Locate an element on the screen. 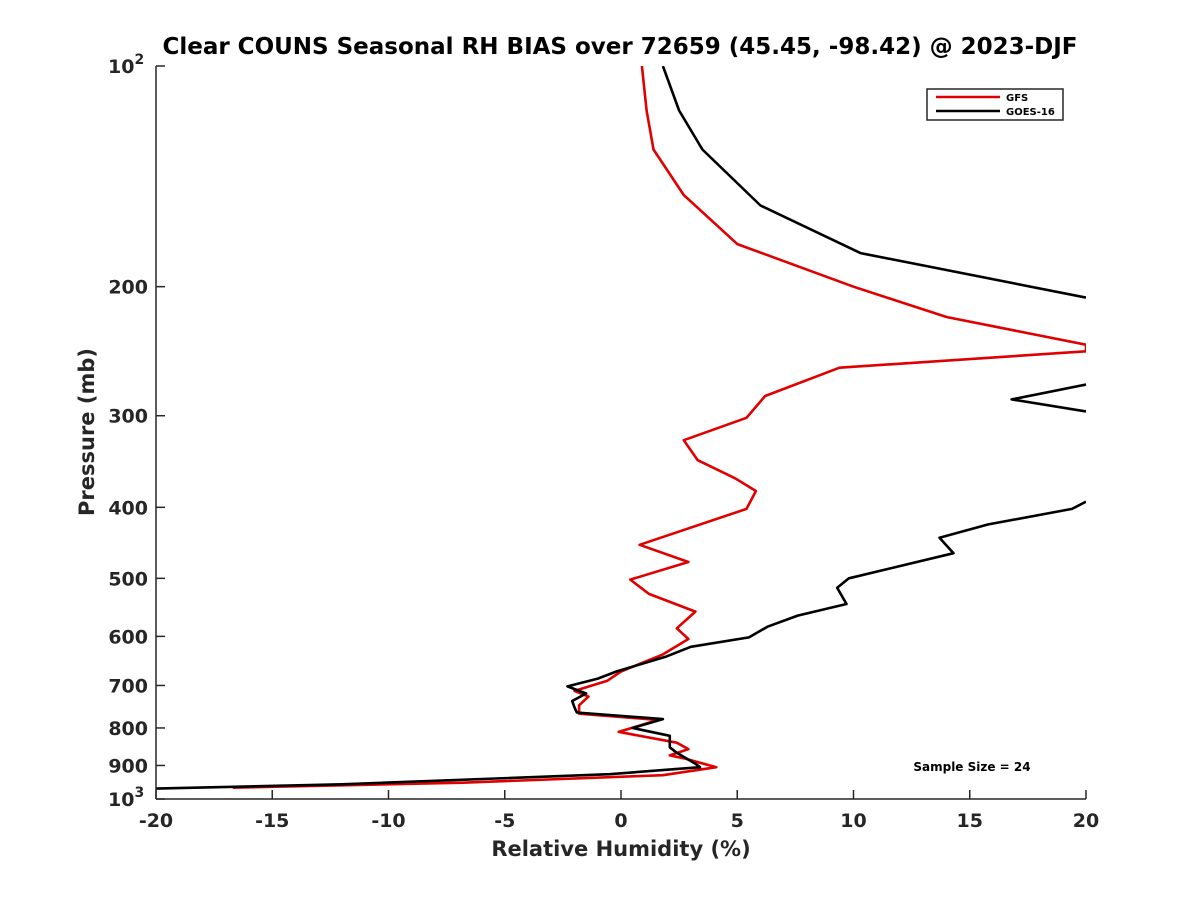  y-axis-ticks: 10² 200 300 400 500 600 700 800 900 10³ is located at coordinates (136, 431).